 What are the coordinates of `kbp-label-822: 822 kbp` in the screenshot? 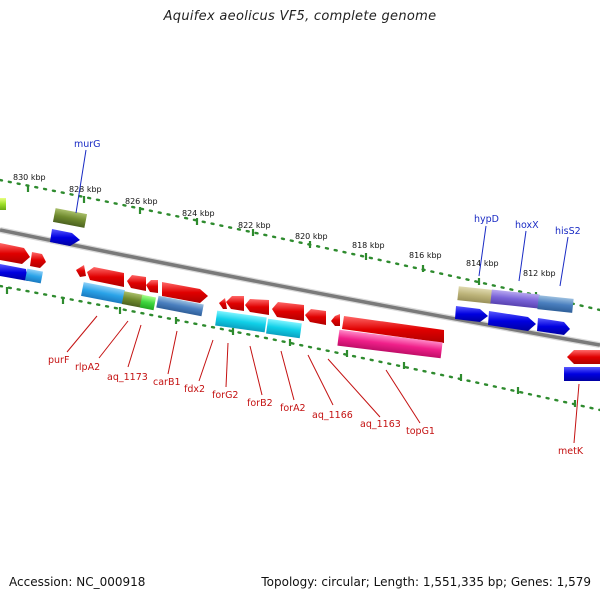 It's located at (254, 225).